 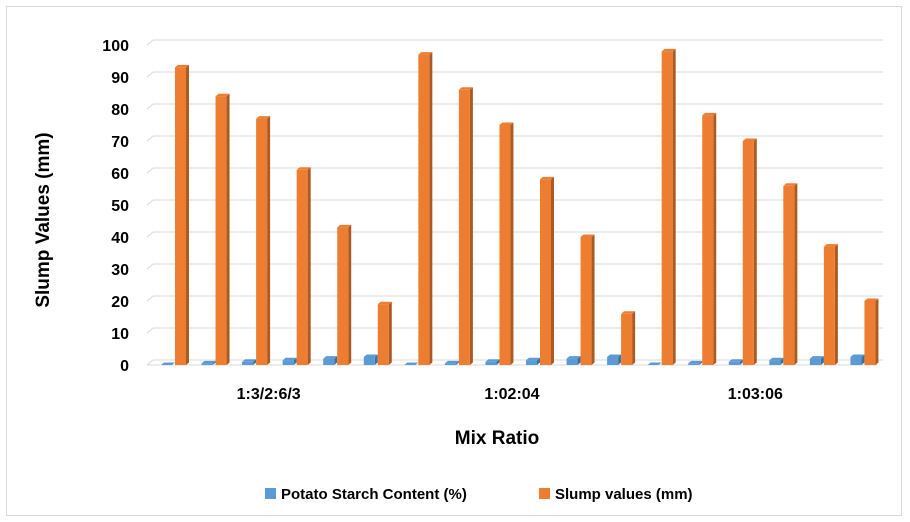 What do you see at coordinates (269, 394) in the screenshot?
I see `x-tick-label: 1:3/2:6/3` at bounding box center [269, 394].